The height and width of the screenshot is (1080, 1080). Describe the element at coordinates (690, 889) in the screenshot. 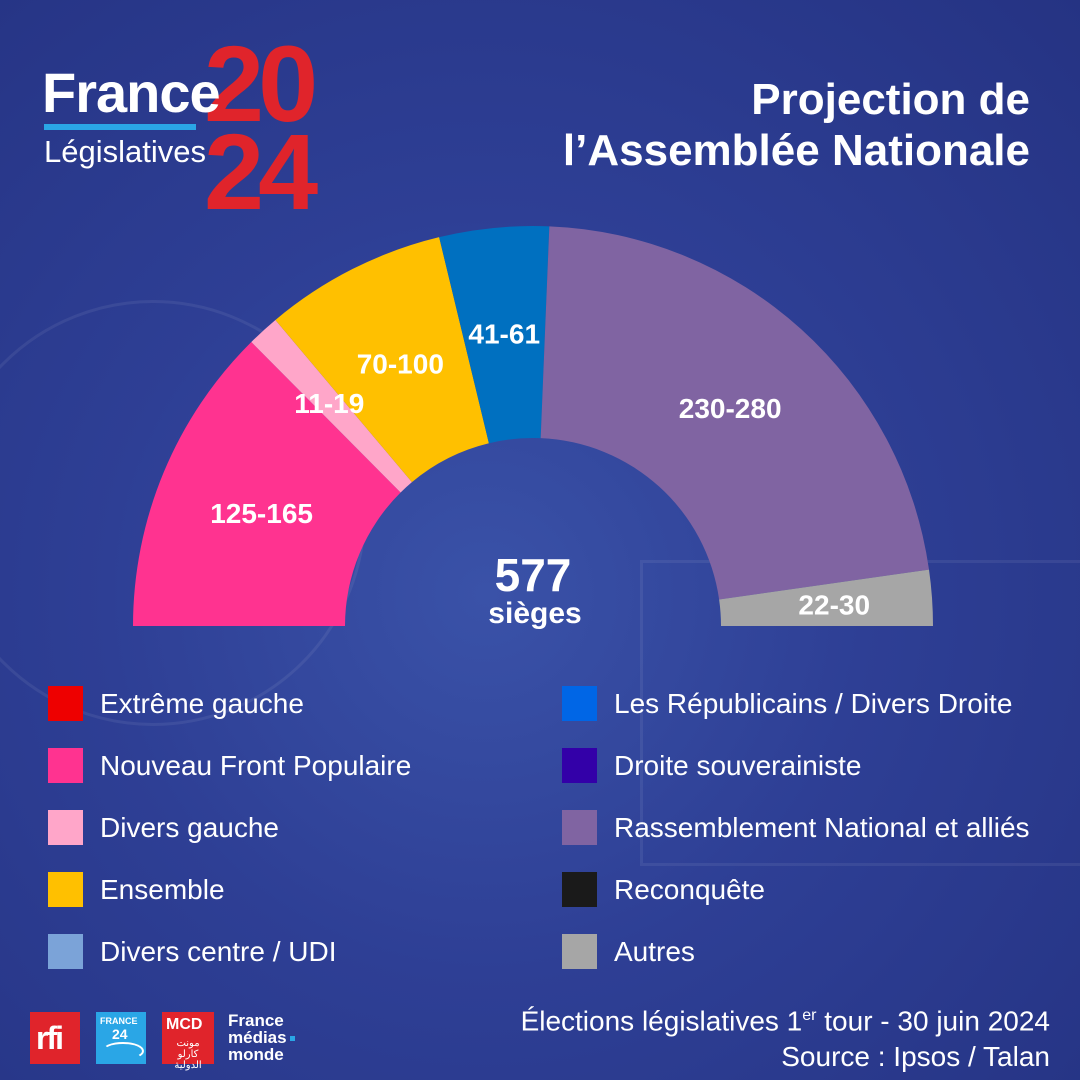

I see `legend-label: Reconquête` at that location.